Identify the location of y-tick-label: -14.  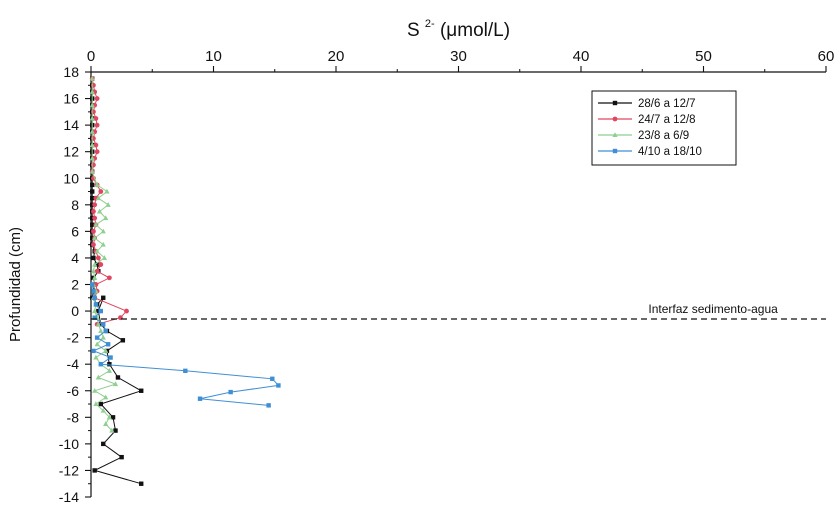
(69, 497).